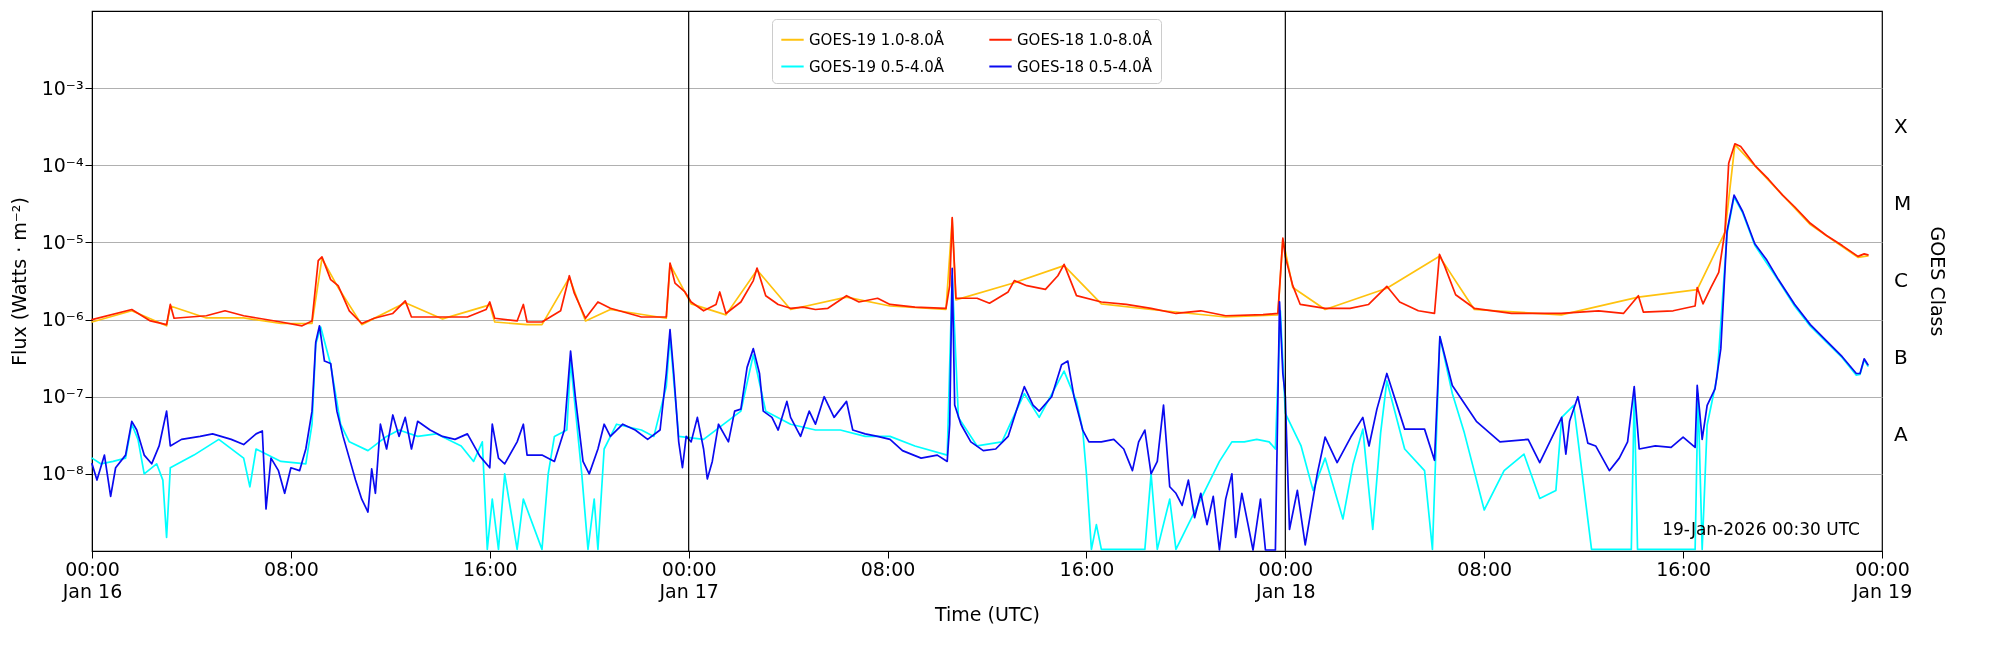 Image resolution: width=2000 pixels, height=650 pixels. Describe the element at coordinates (62, 241) in the screenshot. I see `y-tick-label: 10⁻⁵` at that location.